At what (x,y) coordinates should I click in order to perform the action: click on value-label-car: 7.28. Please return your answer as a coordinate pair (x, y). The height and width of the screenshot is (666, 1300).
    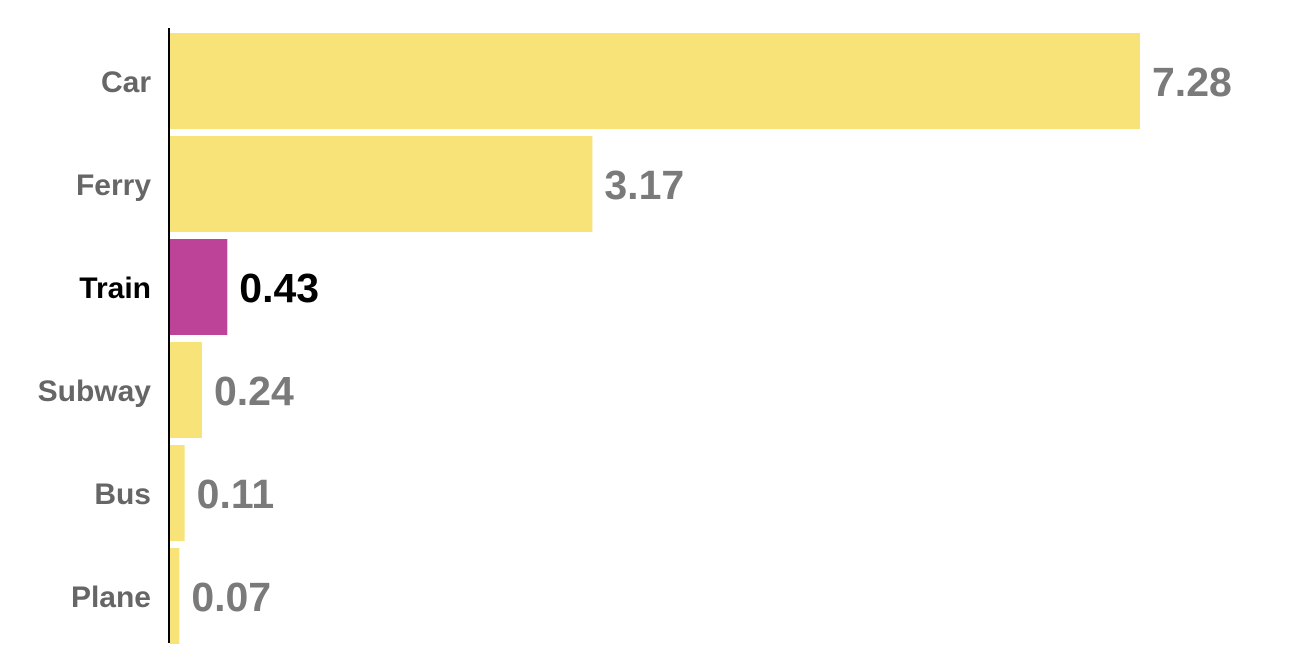
    Looking at the image, I should click on (1192, 82).